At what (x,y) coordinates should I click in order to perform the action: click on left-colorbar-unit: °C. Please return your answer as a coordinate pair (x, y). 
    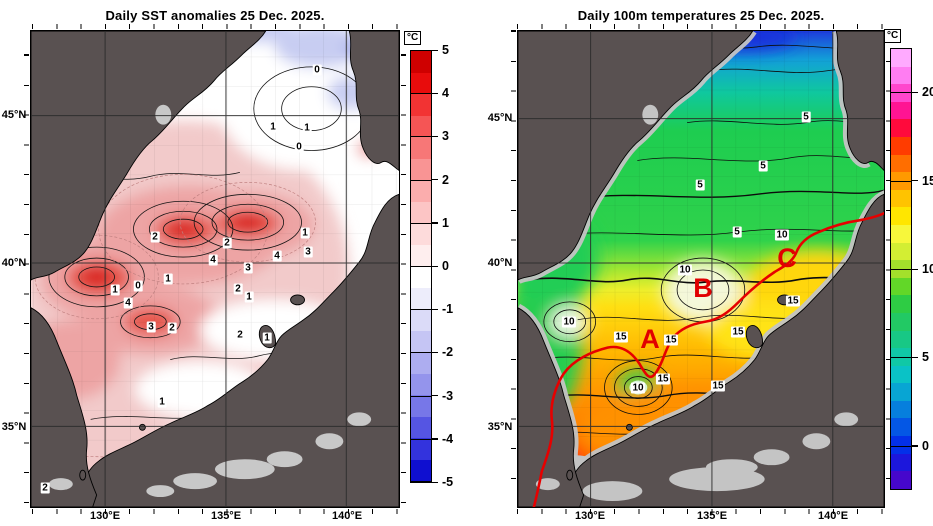
    Looking at the image, I should click on (413, 38).